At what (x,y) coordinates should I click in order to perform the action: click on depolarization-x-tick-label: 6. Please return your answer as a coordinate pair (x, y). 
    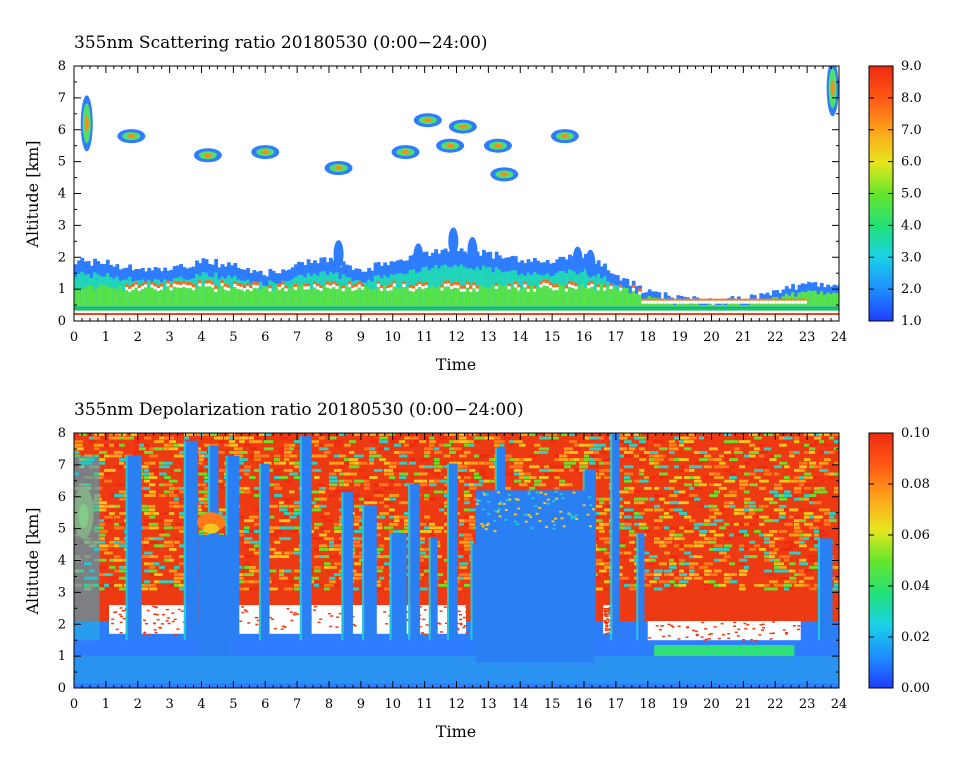
    Looking at the image, I should click on (265, 704).